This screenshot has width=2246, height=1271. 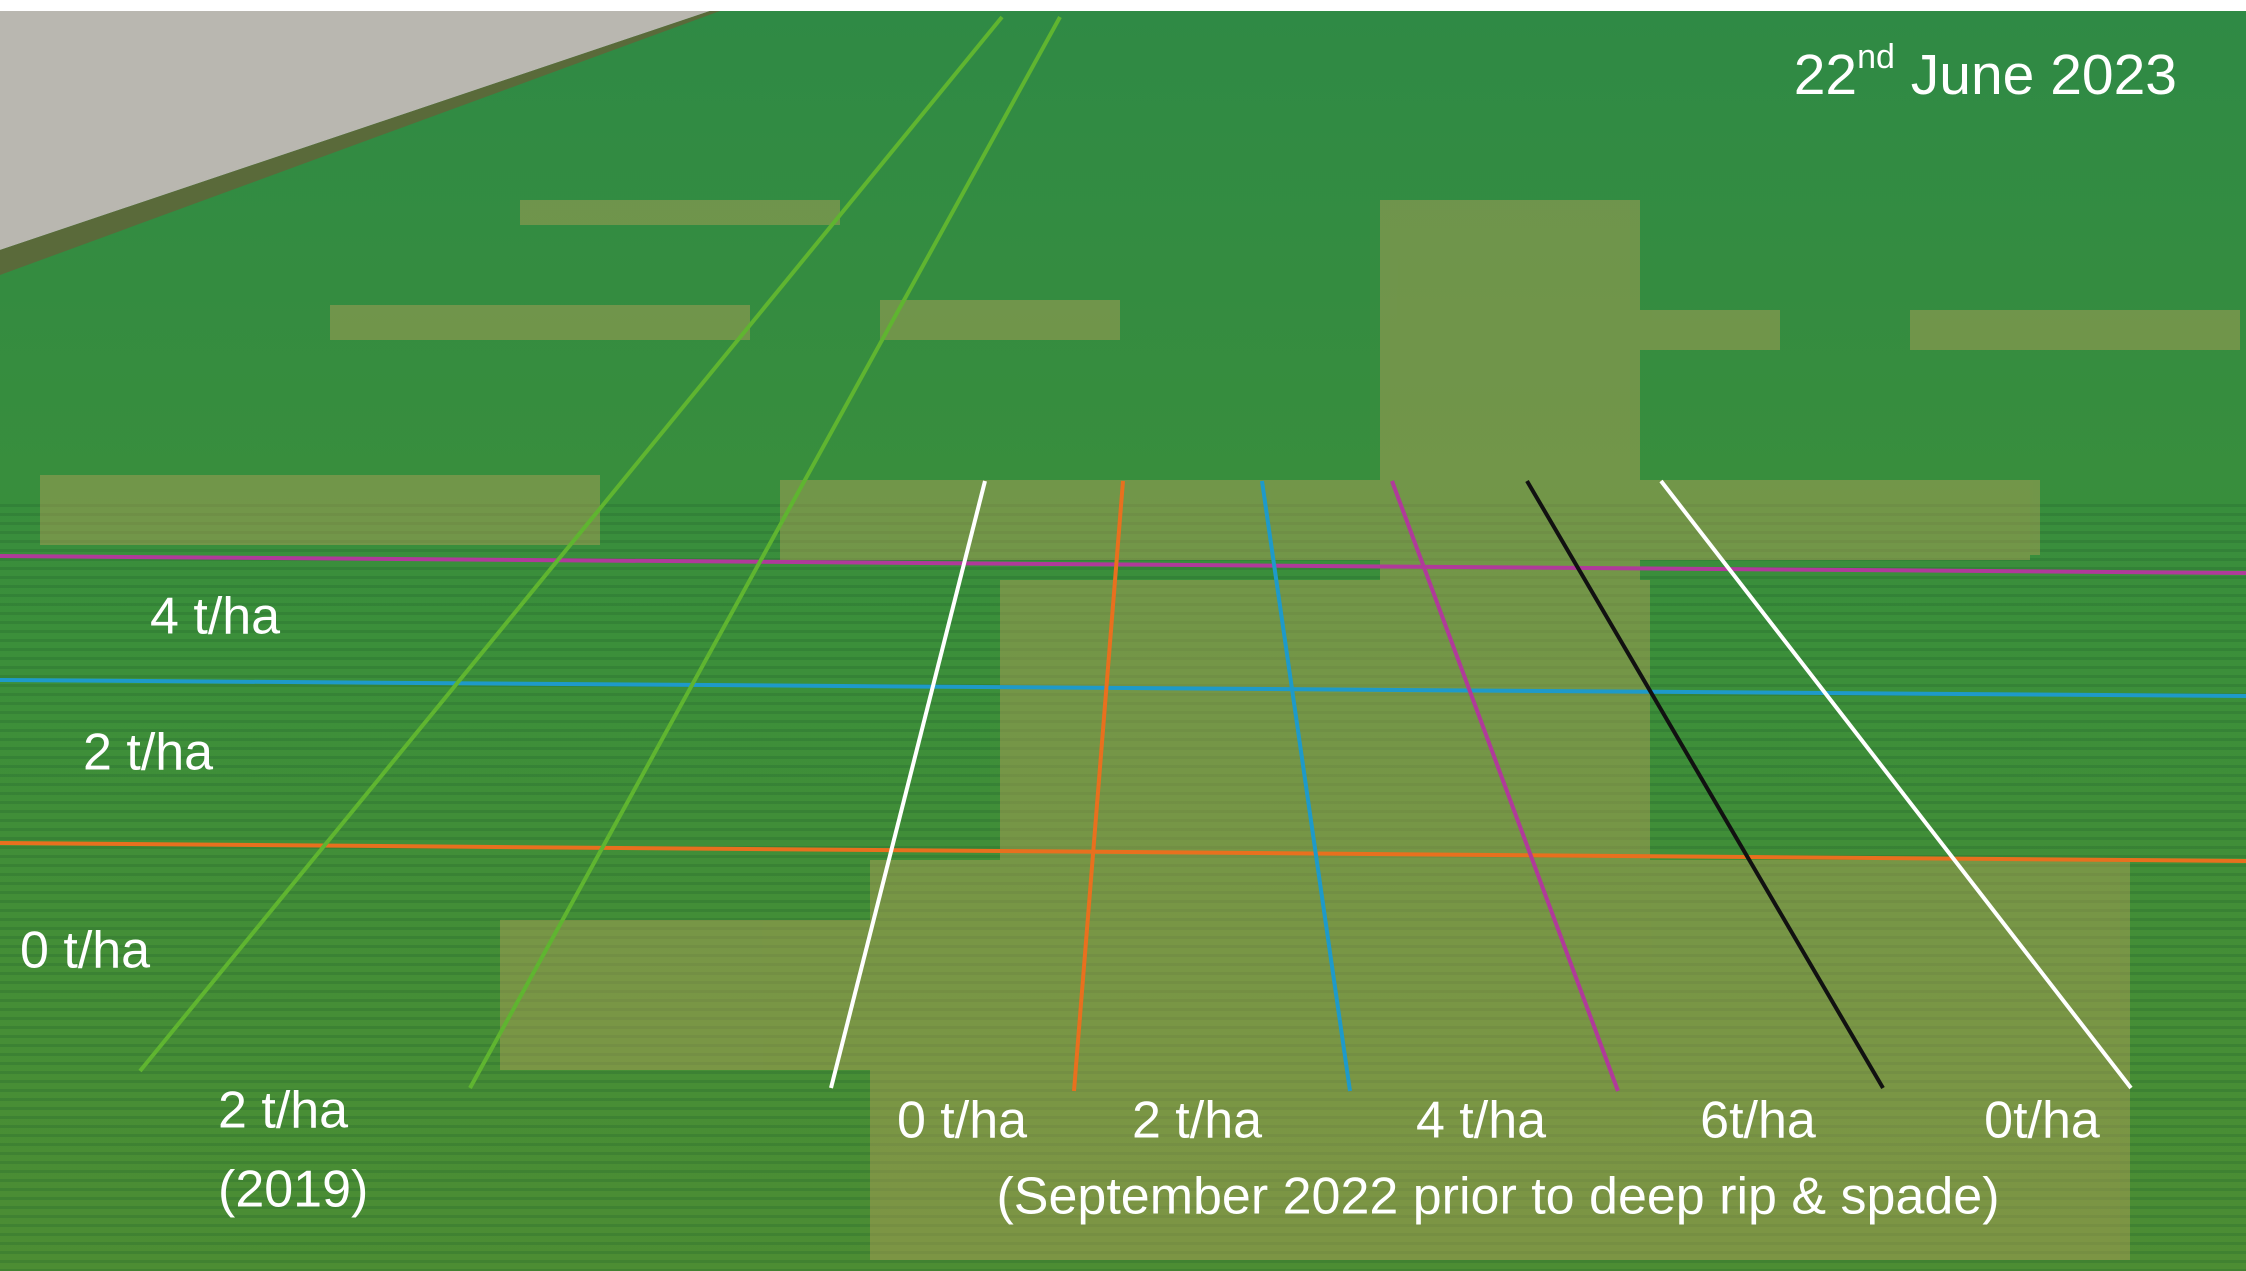 I want to click on column-label: 2 t/ha, so click(x=1197, y=1121).